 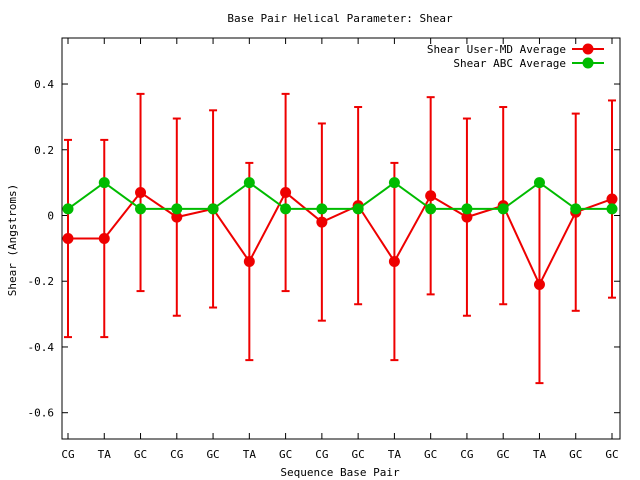 I want to click on x-axis-label: Sequence Base Pair, so click(x=340, y=472).